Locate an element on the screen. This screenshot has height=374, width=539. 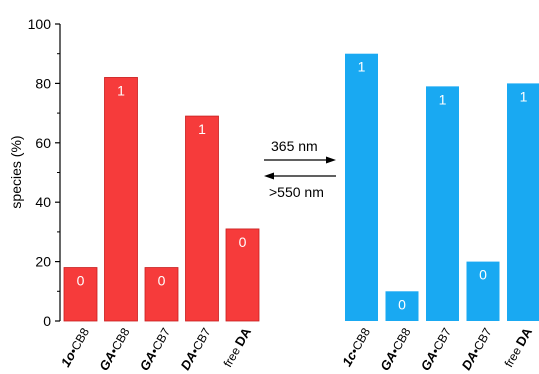
forward-label: 365 nm is located at coordinates (294, 146).